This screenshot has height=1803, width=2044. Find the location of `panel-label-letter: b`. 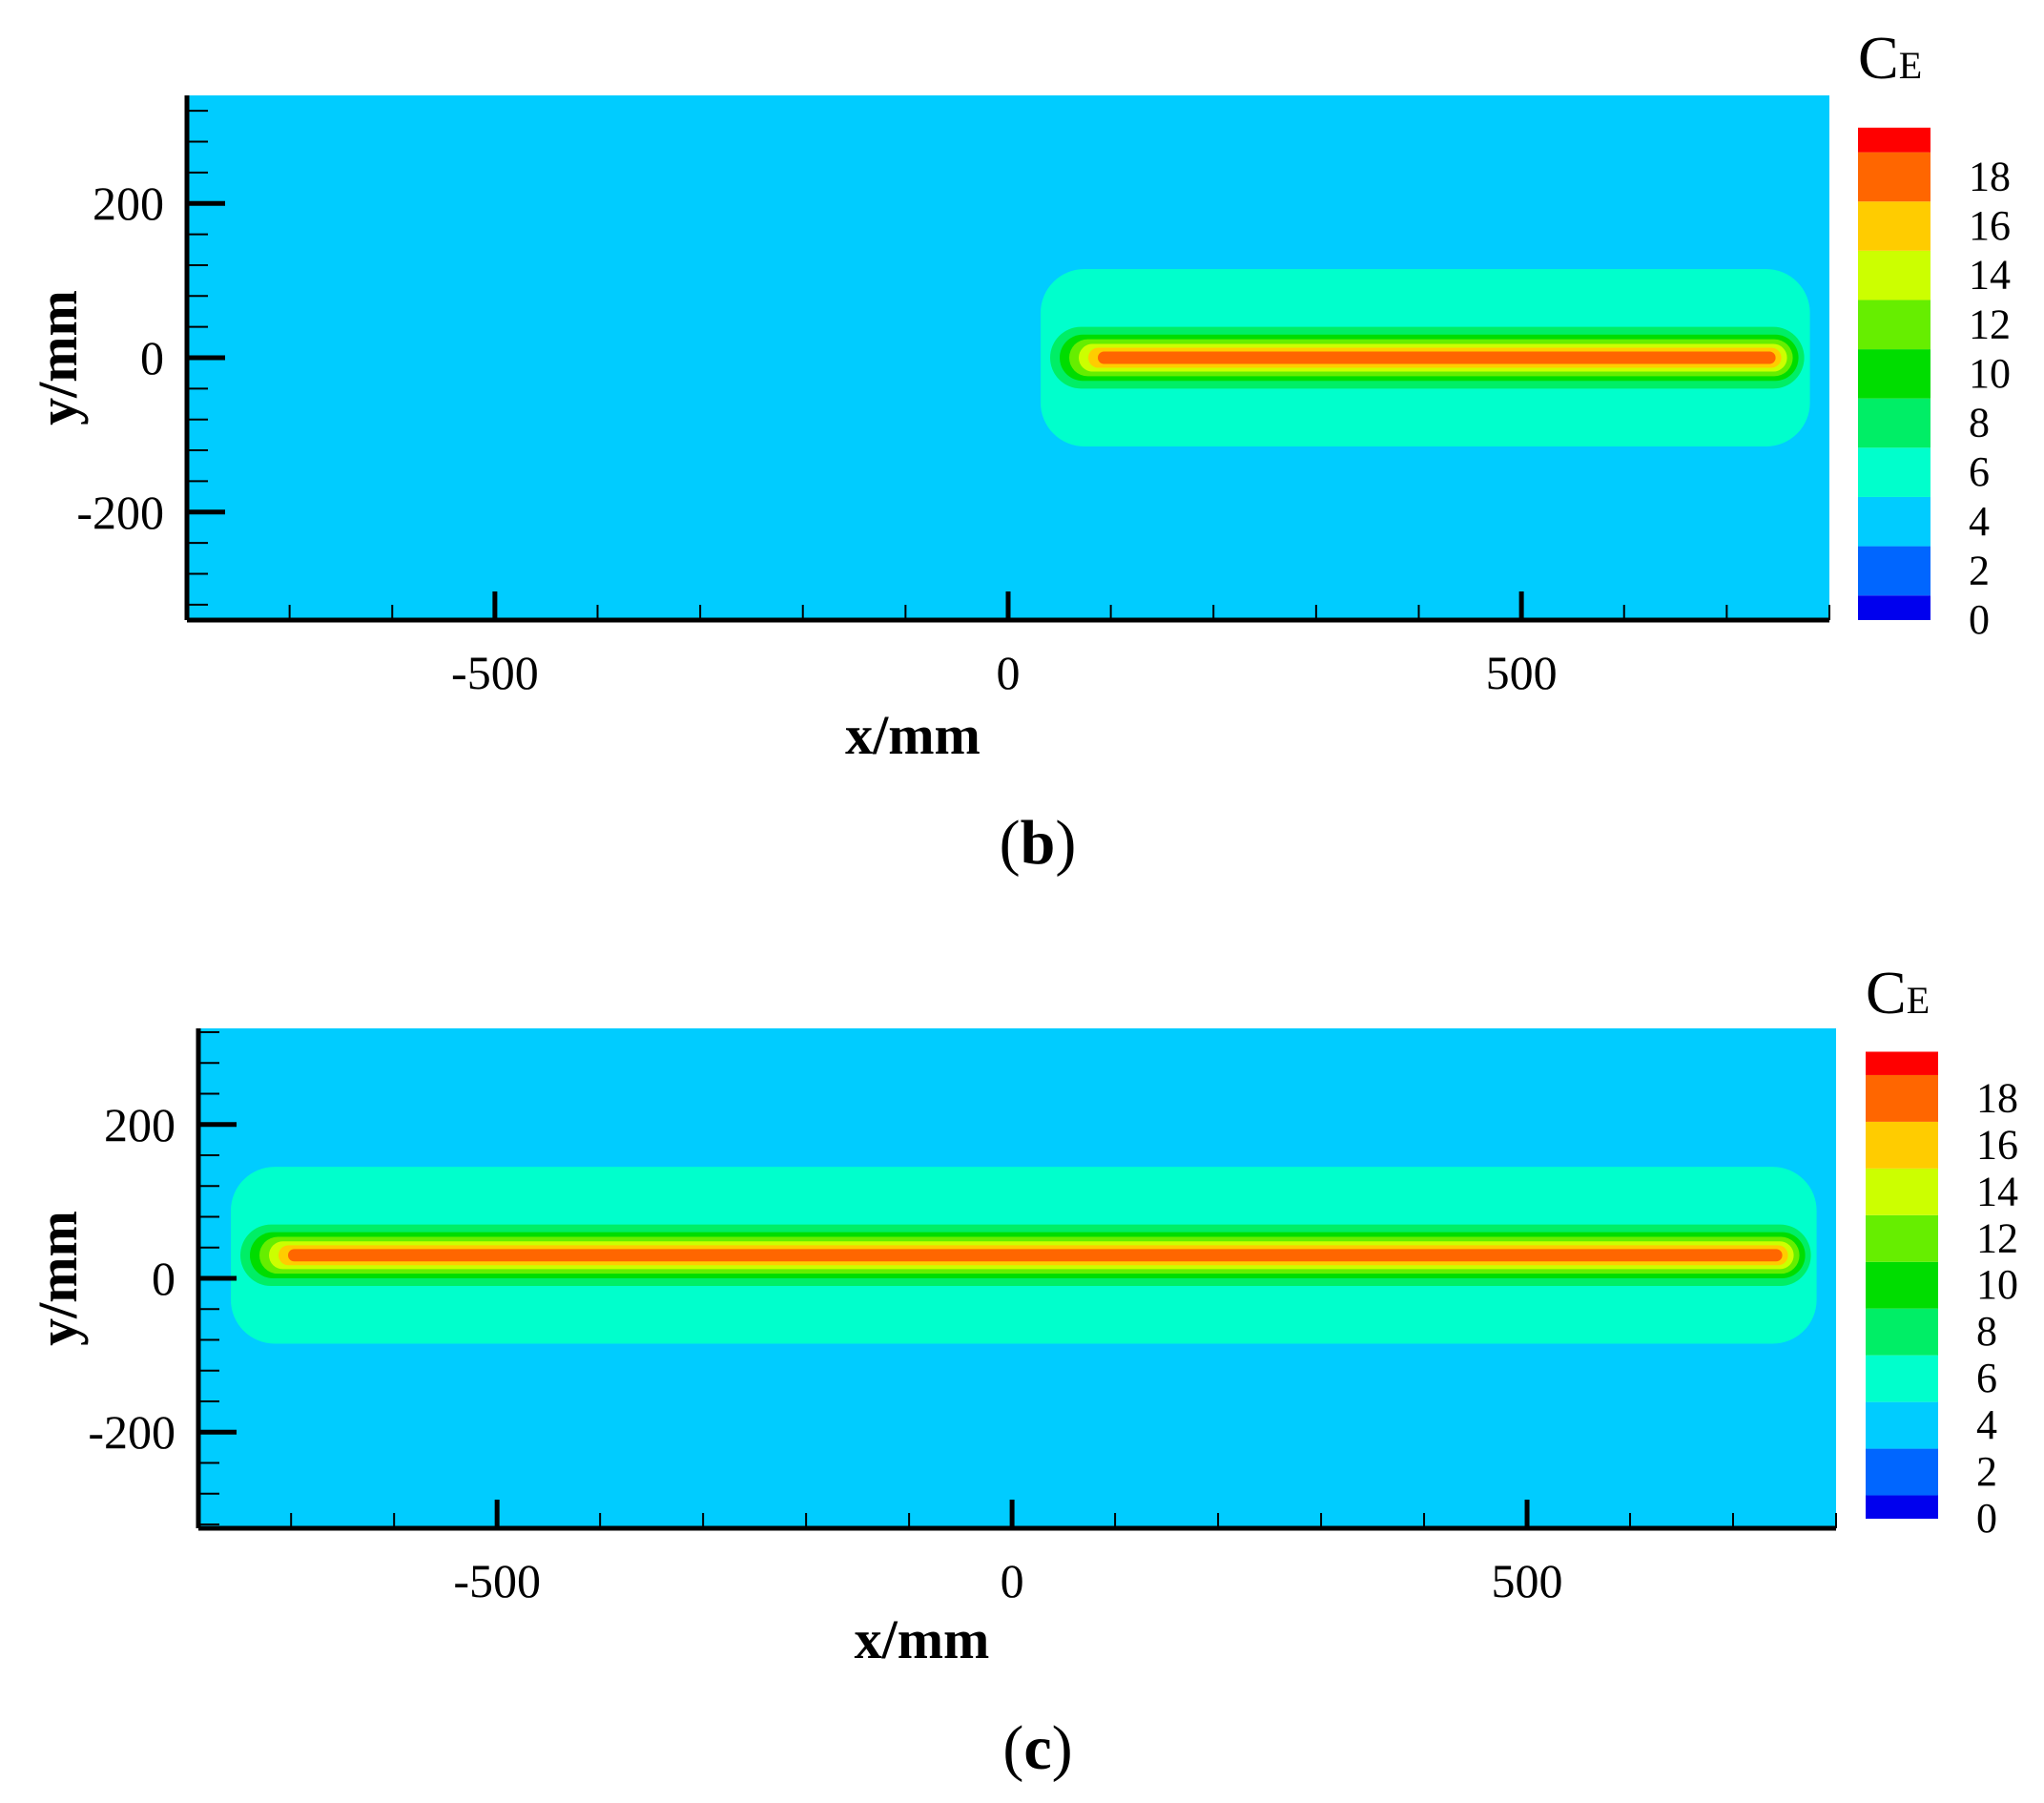

panel-label-letter: b is located at coordinates (1038, 843).